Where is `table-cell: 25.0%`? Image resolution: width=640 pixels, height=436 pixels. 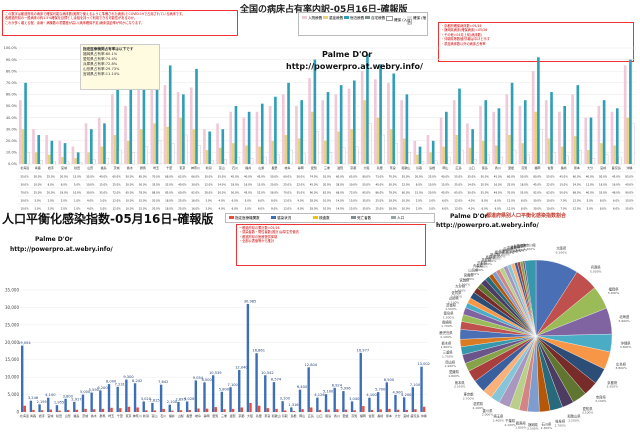 table-cell: 25.0% is located at coordinates (458, 185).